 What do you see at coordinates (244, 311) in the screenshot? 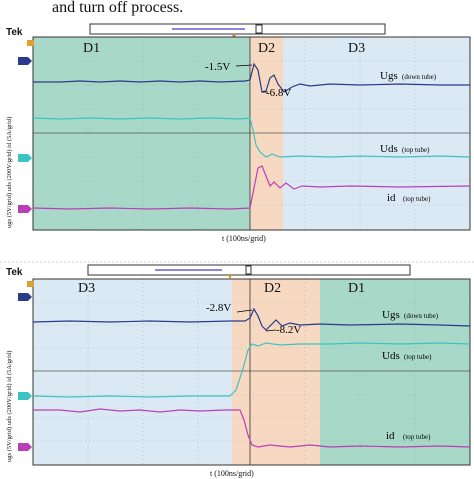
I see `bottom-annotation-1-leader` at bounding box center [244, 311].